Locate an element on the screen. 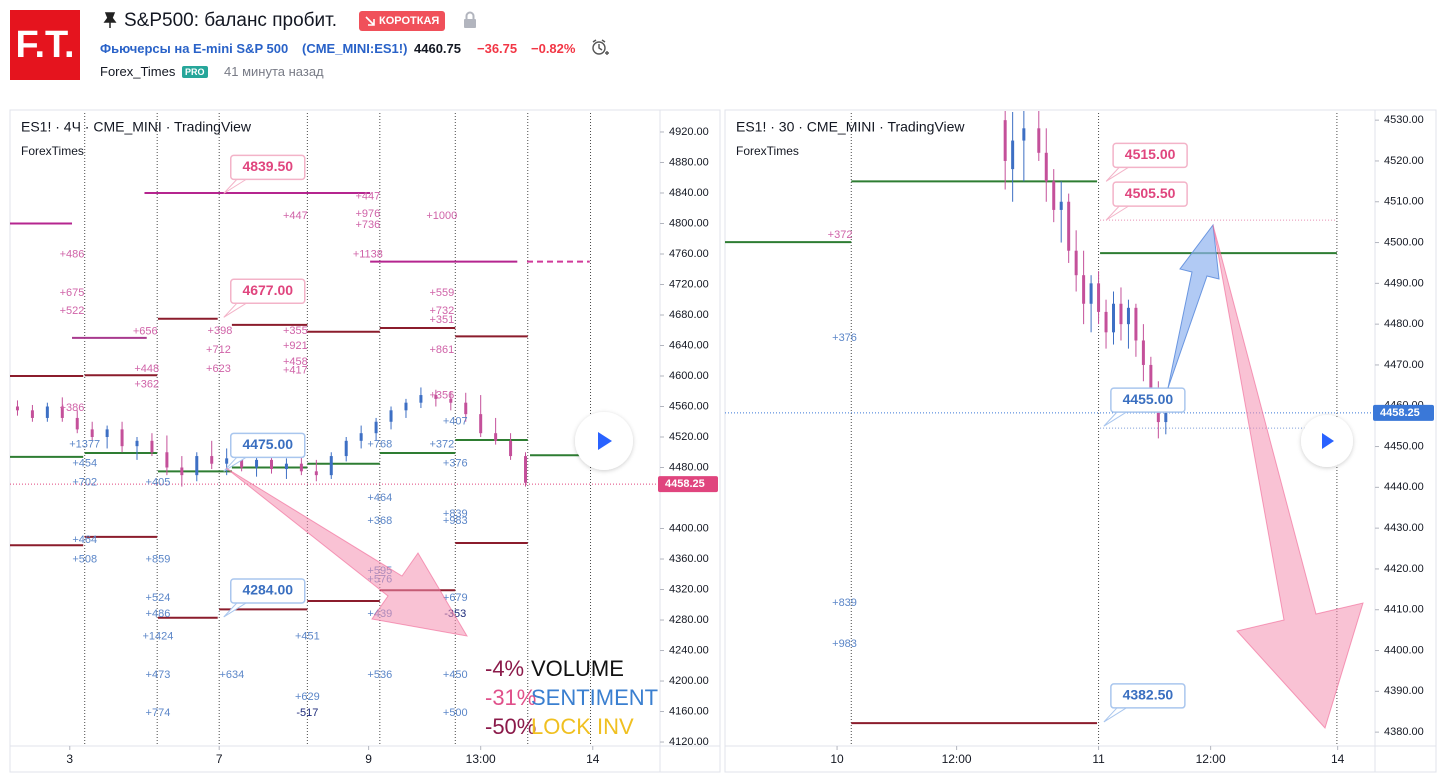 The height and width of the screenshot is (777, 1442). volume-annotation: +1138 is located at coordinates (368, 255).